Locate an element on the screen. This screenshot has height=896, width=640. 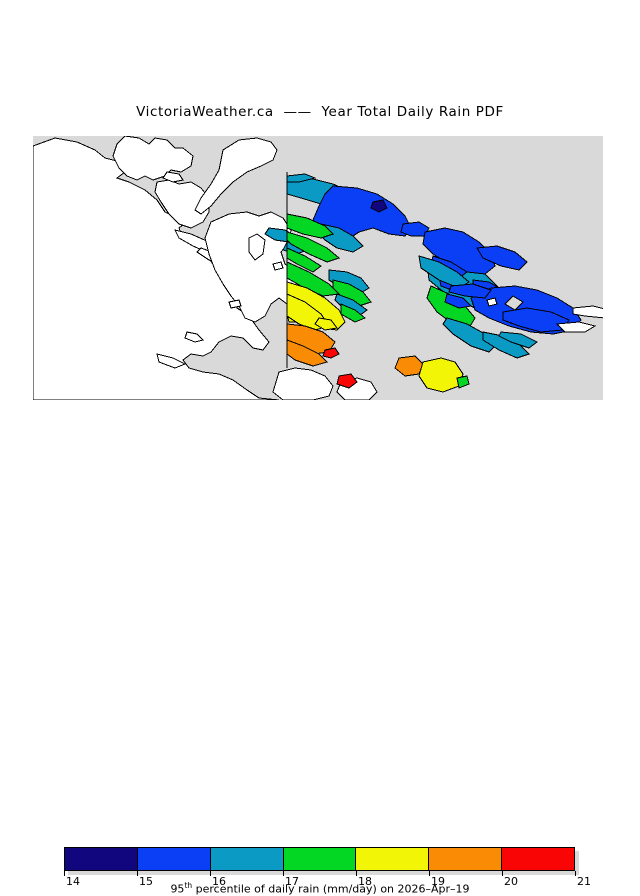
colorbar-band-20–21 is located at coordinates (538, 859).